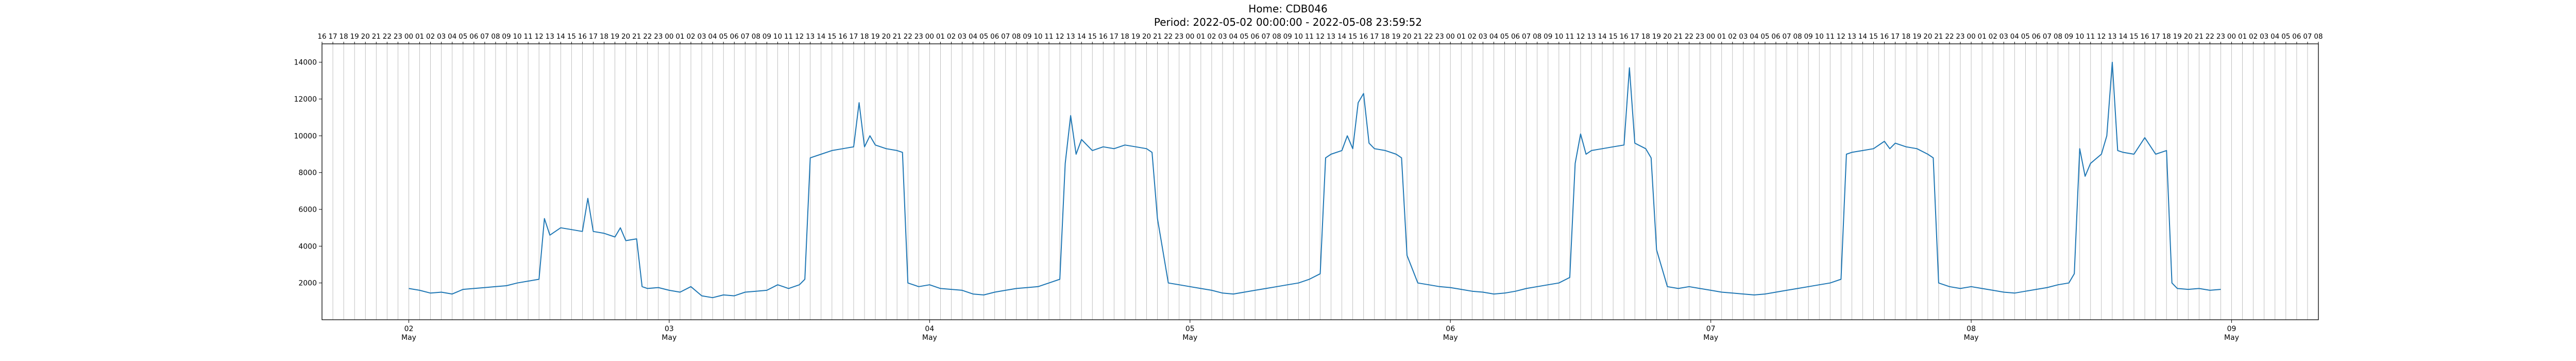 This screenshot has height=361, width=2576. Describe the element at coordinates (305, 63) in the screenshot. I see `y-tick-label: 14000` at that location.